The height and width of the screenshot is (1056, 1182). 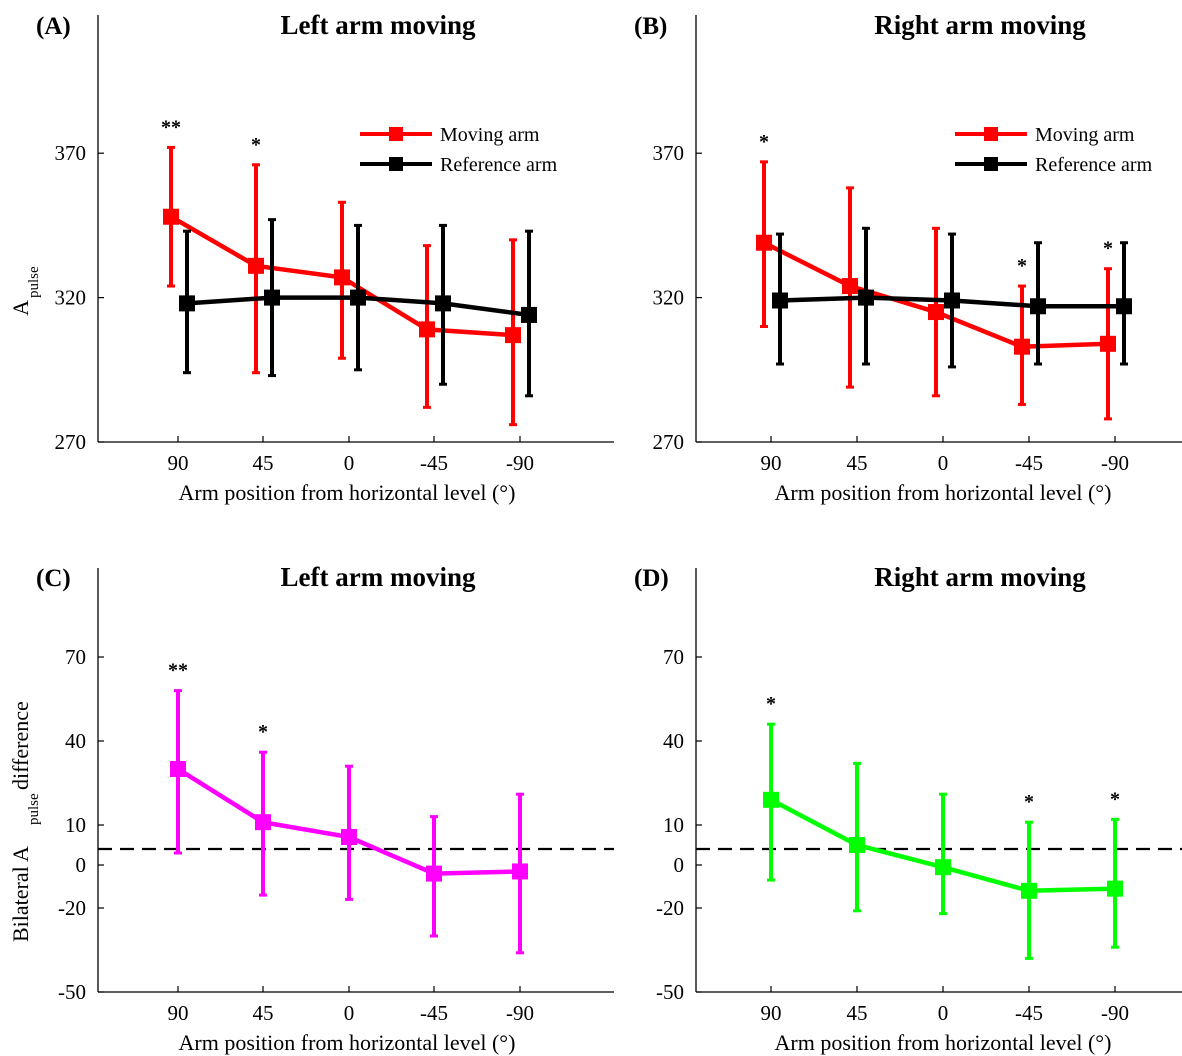 What do you see at coordinates (651, 578) in the screenshot?
I see `panel-d-label: (D)` at bounding box center [651, 578].